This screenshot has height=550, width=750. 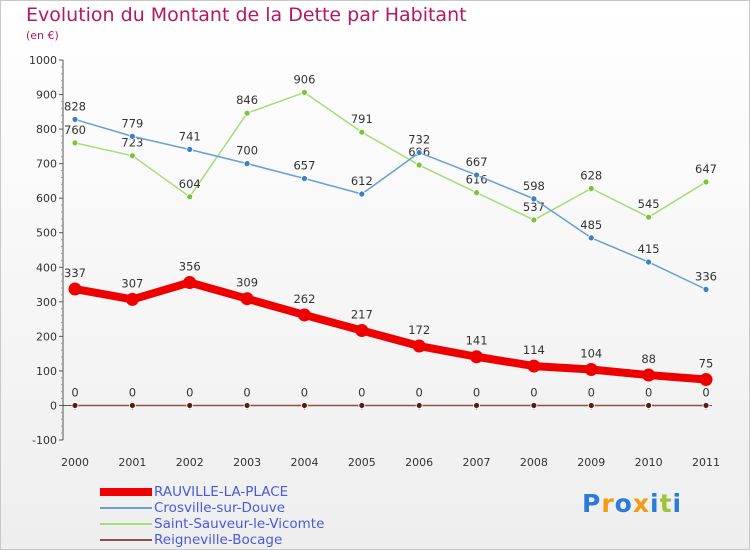 I want to click on y-tick-label: 600, so click(x=46, y=198).